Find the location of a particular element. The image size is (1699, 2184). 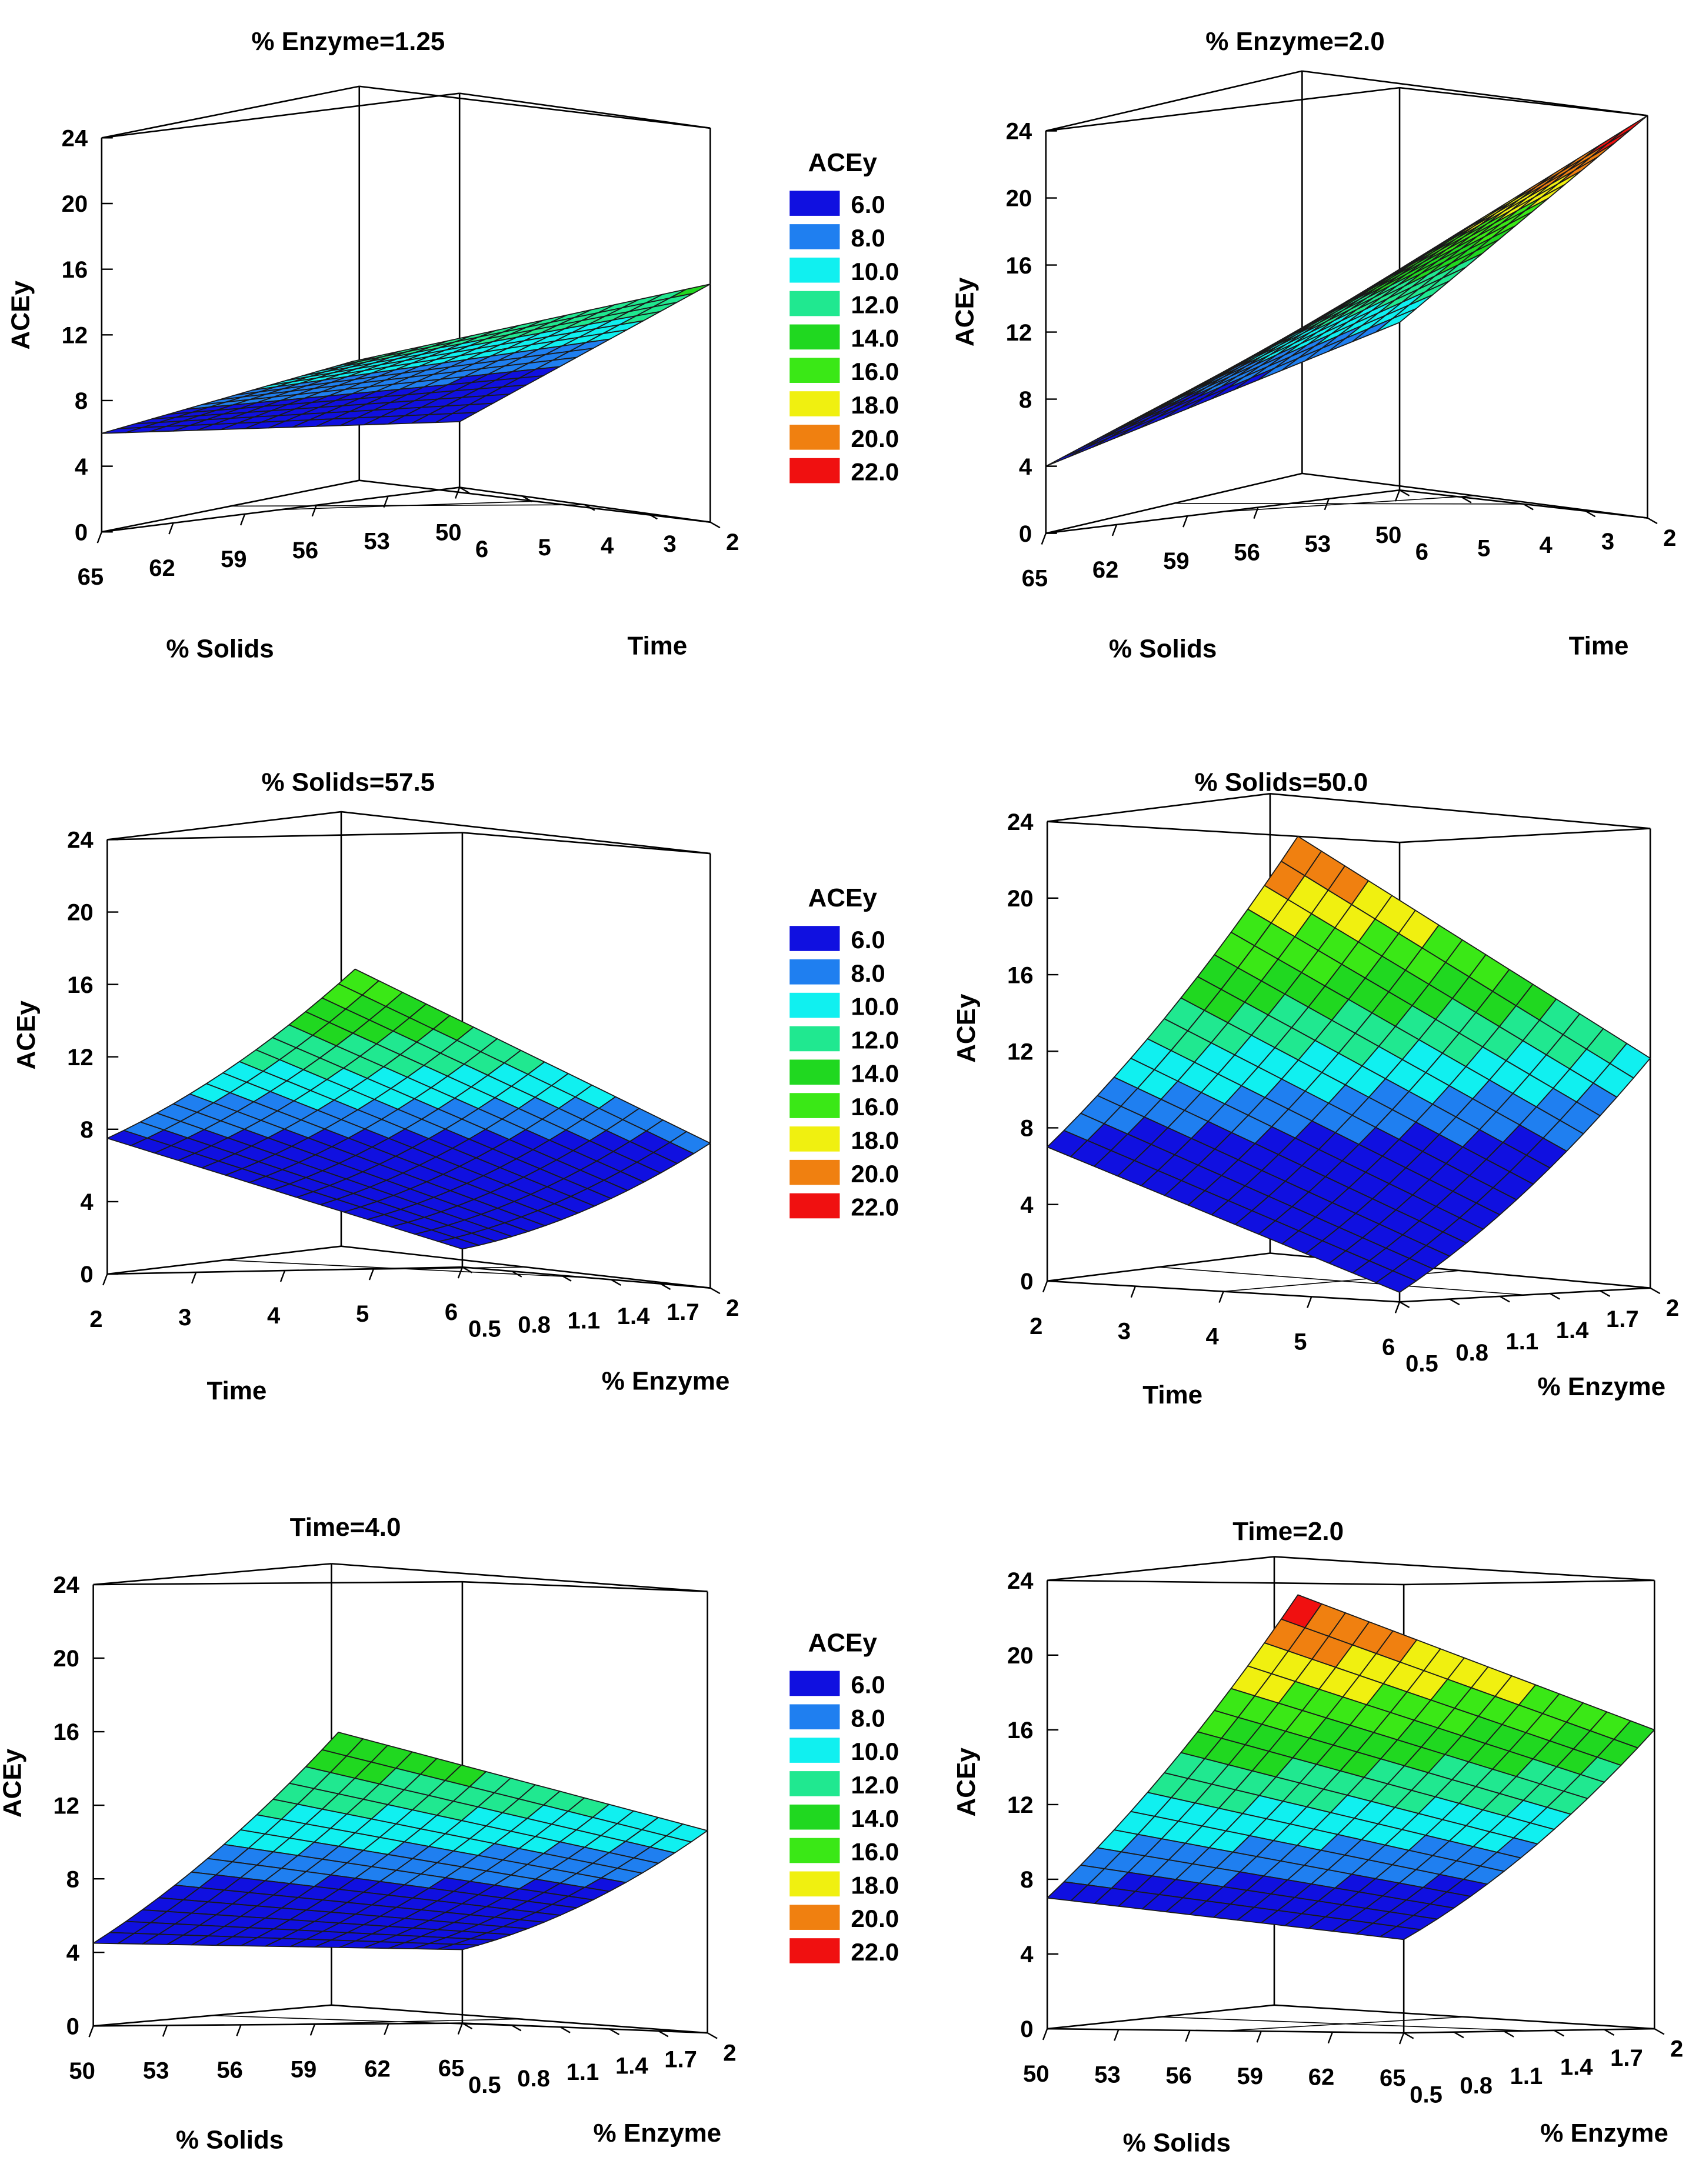

x-axis: 50 53 56 59 62 65 % Solids is located at coordinates (266, 2089).